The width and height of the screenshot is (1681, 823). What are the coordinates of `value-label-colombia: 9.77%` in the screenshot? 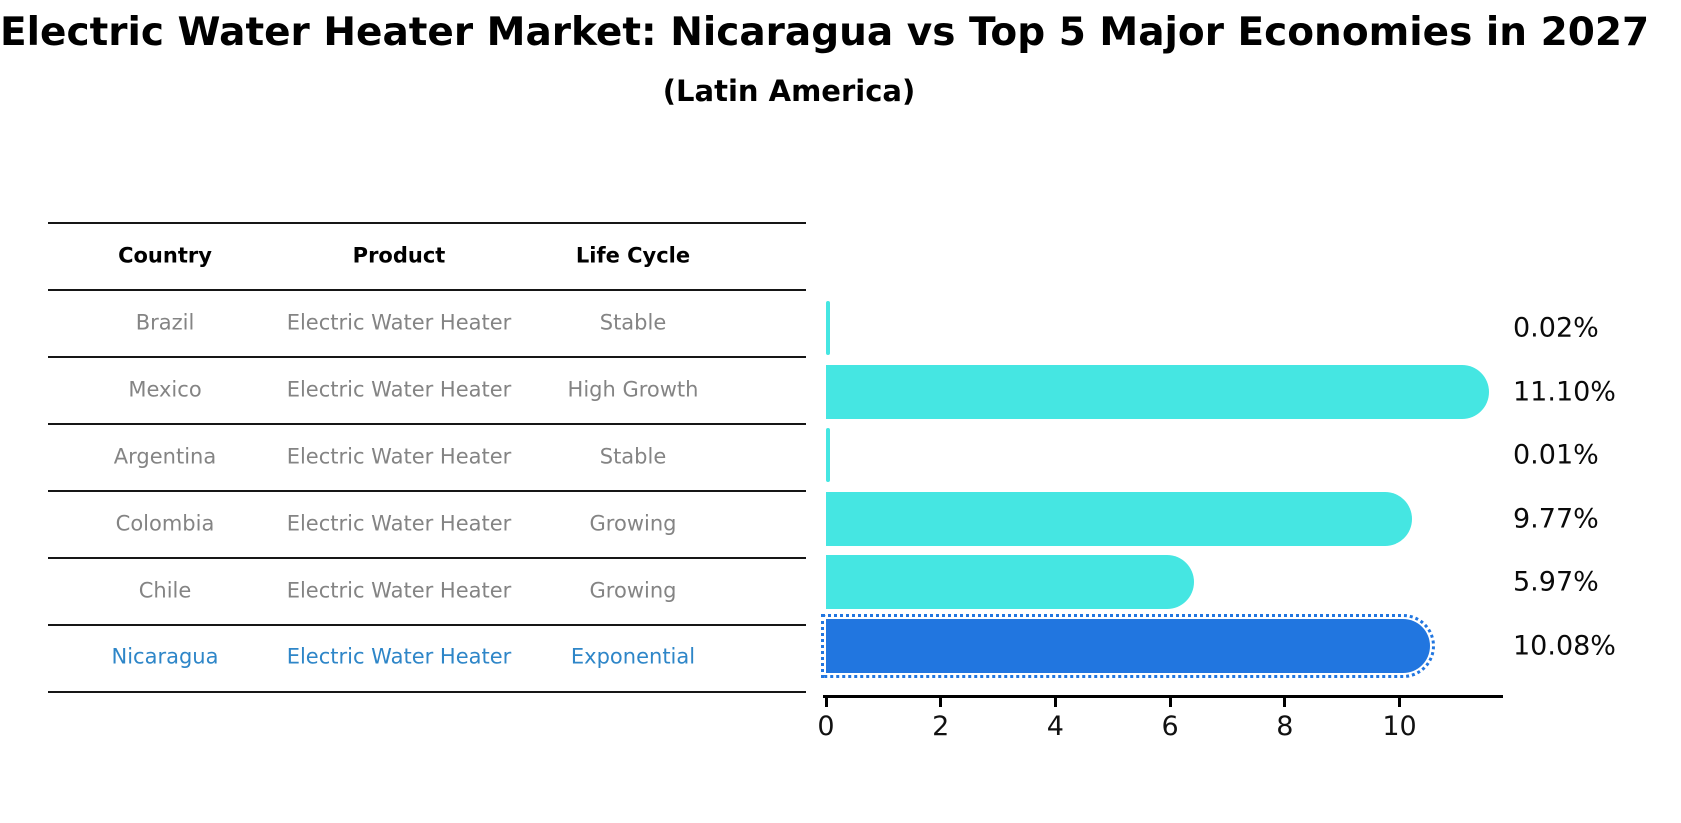 It's located at (1556, 519).